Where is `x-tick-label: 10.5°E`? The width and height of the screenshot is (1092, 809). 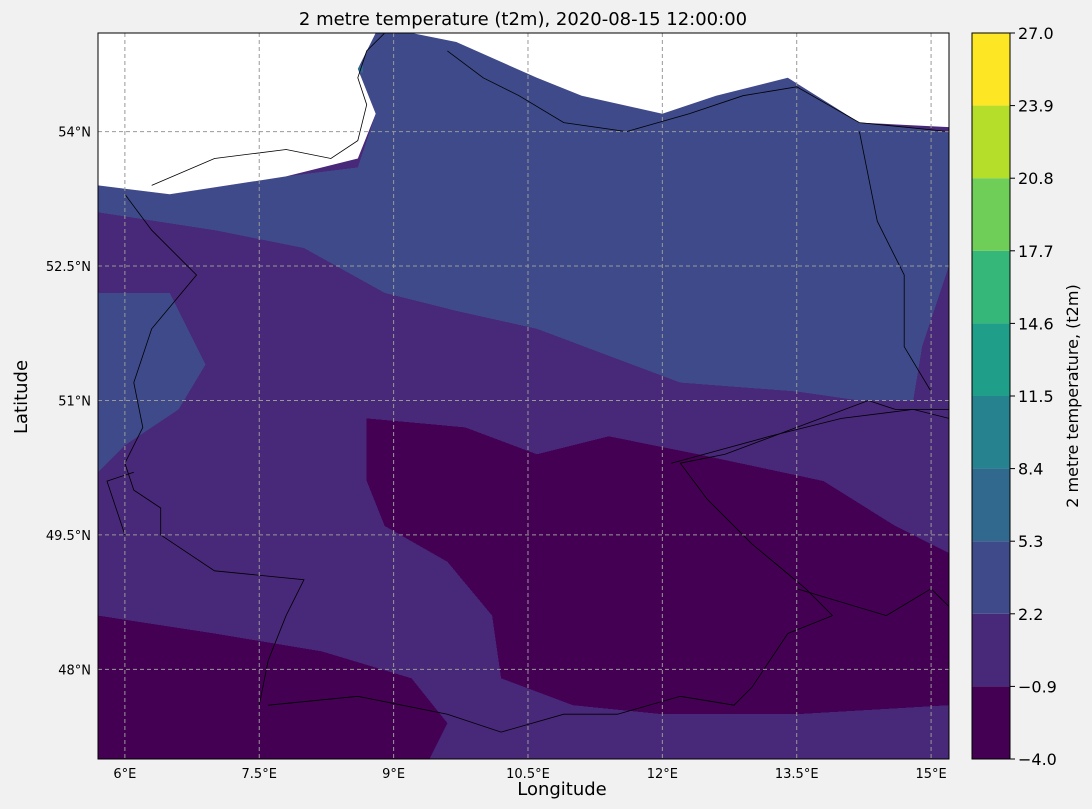
x-tick-label: 10.5°E is located at coordinates (528, 774).